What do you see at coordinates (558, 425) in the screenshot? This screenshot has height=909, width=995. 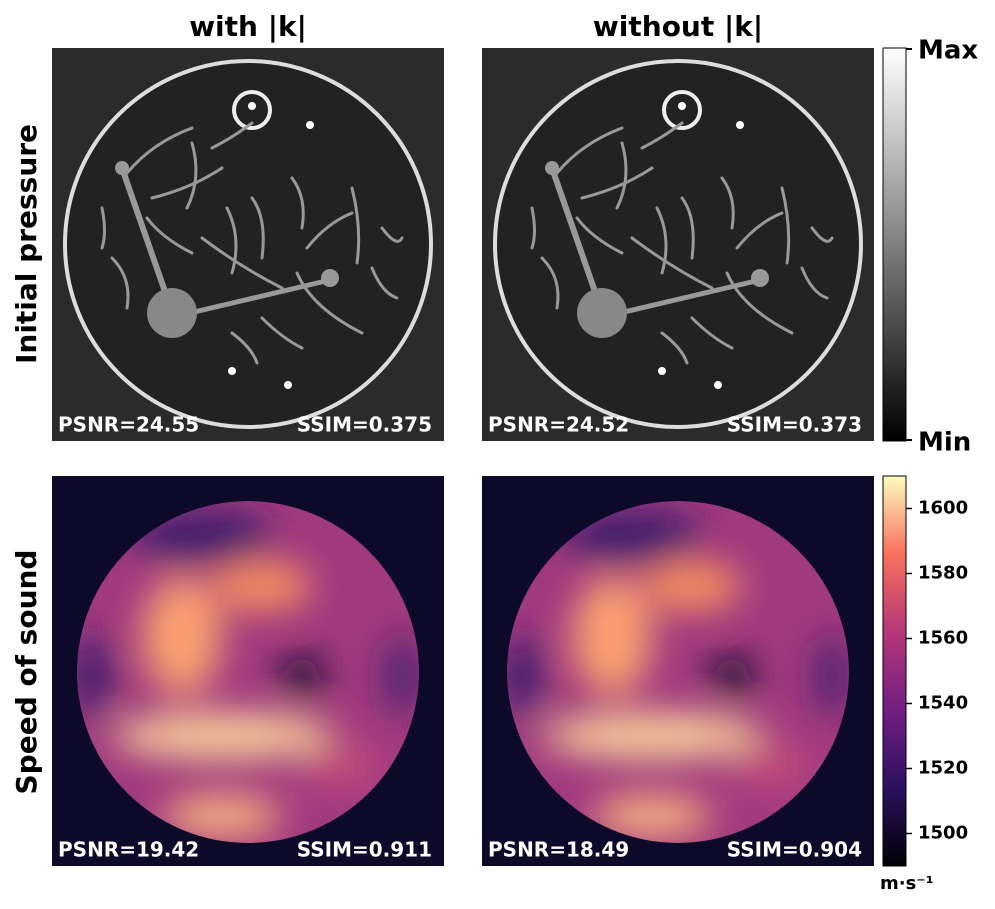 I see `psnr-label: PSNR=24.52` at bounding box center [558, 425].